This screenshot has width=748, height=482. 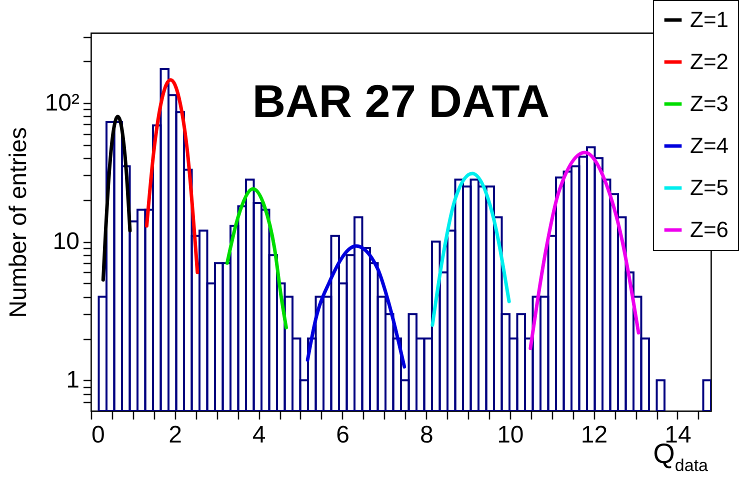 I want to click on x-tick-label: 10, so click(x=510, y=435).